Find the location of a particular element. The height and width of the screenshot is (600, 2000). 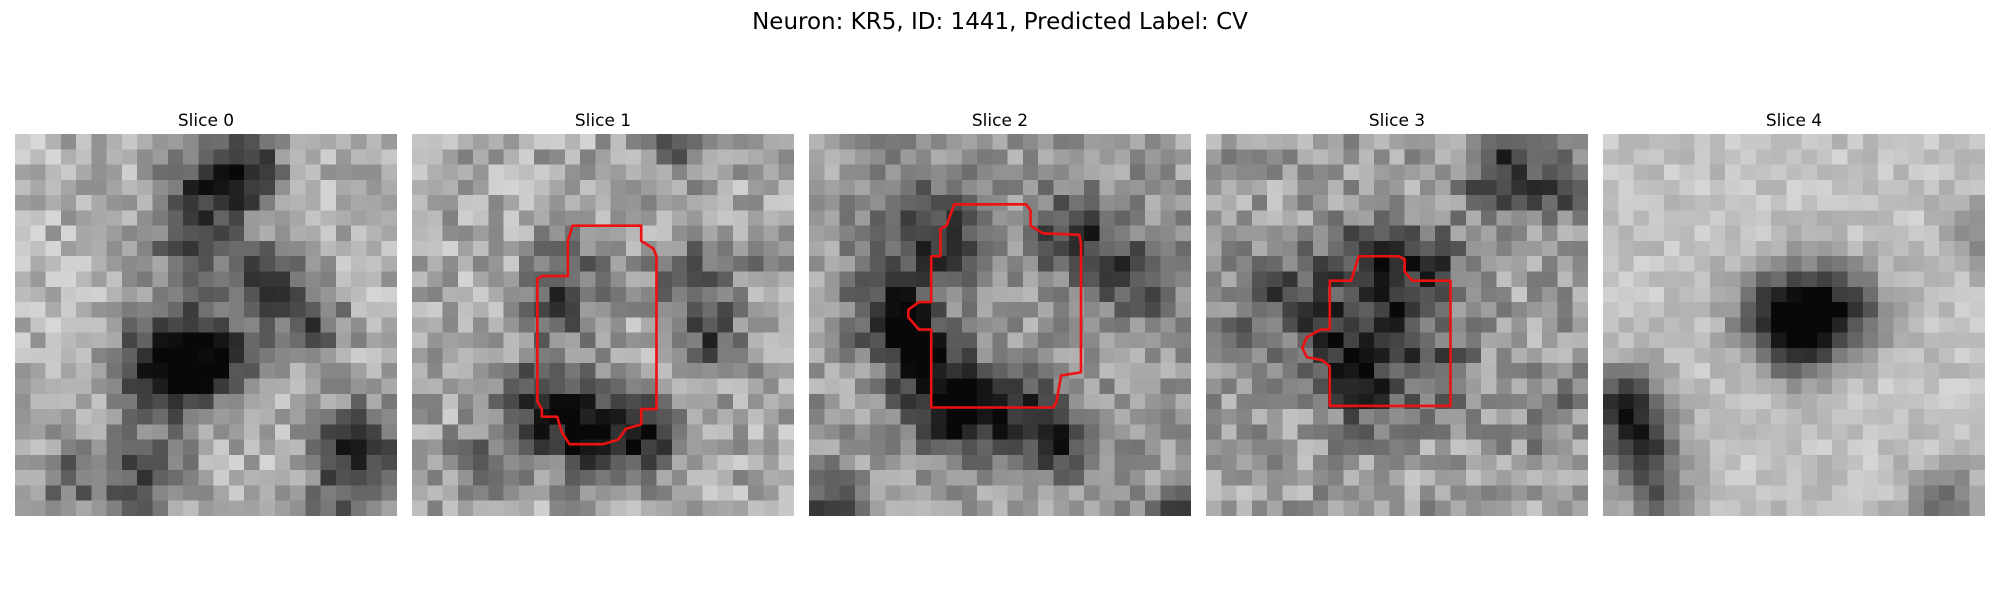

slice-image is located at coordinates (1794, 325).